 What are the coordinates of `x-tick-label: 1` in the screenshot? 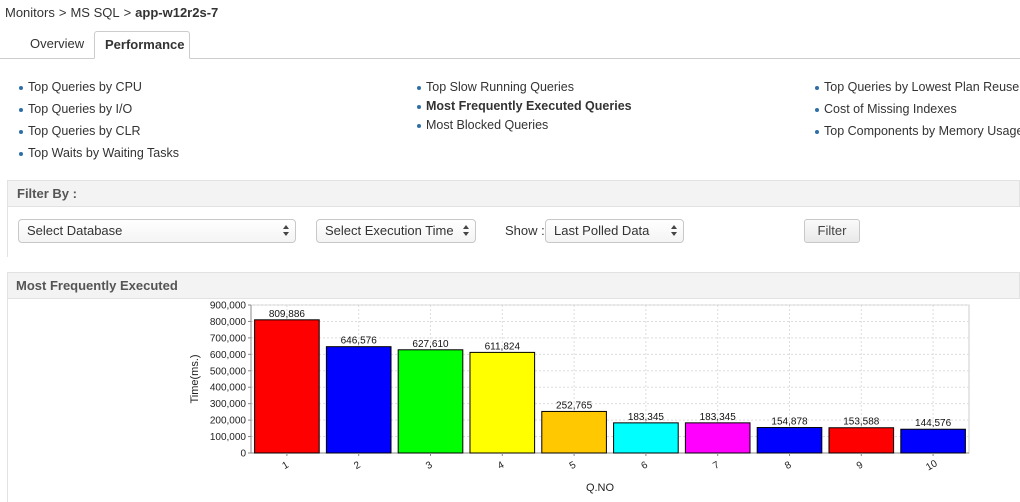 It's located at (285, 465).